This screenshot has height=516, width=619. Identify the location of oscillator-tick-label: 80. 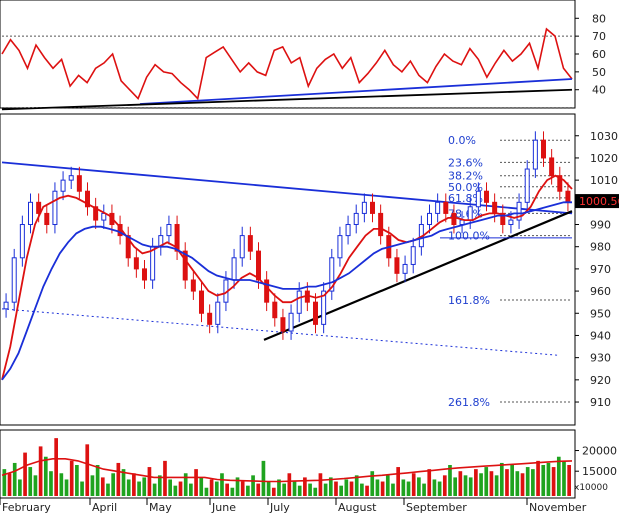
(599, 18).